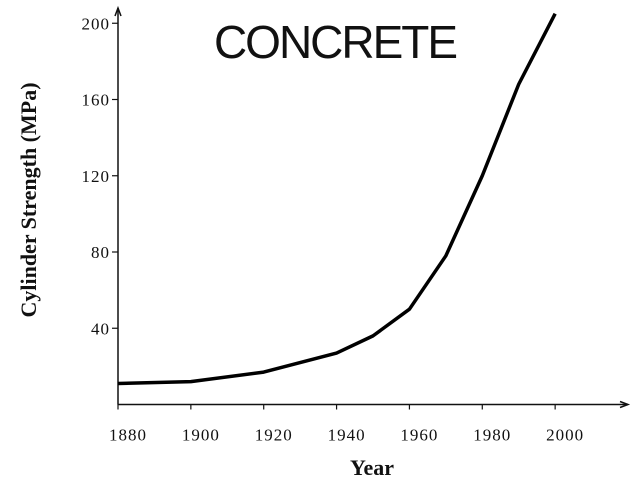 This screenshot has width=634, height=486. I want to click on x-tick-label: 1980, so click(492, 435).